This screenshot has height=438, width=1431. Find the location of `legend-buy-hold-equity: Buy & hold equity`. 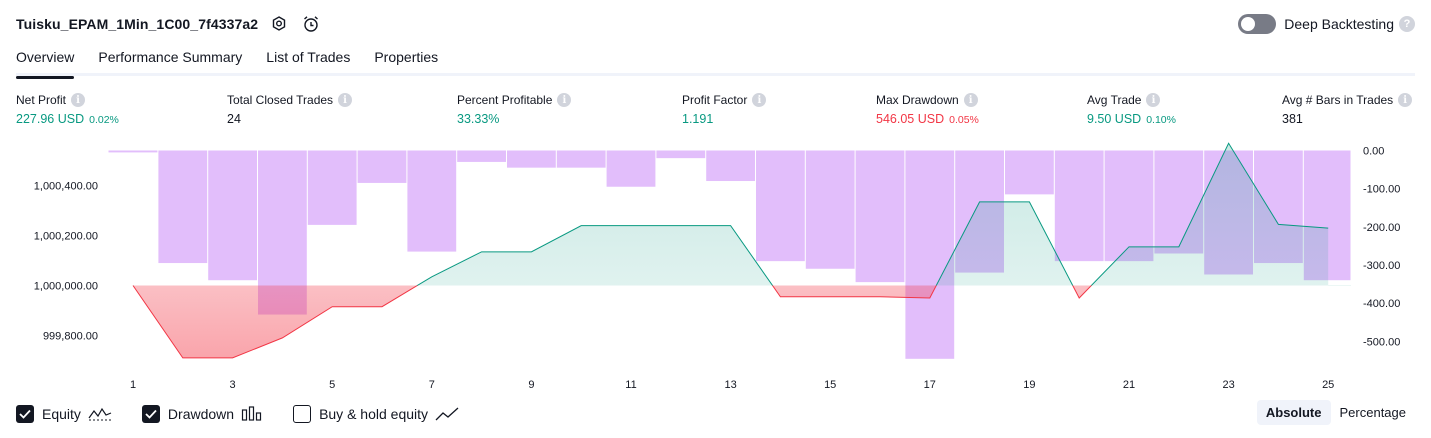

legend-buy-hold-equity: Buy & hold equity is located at coordinates (376, 414).